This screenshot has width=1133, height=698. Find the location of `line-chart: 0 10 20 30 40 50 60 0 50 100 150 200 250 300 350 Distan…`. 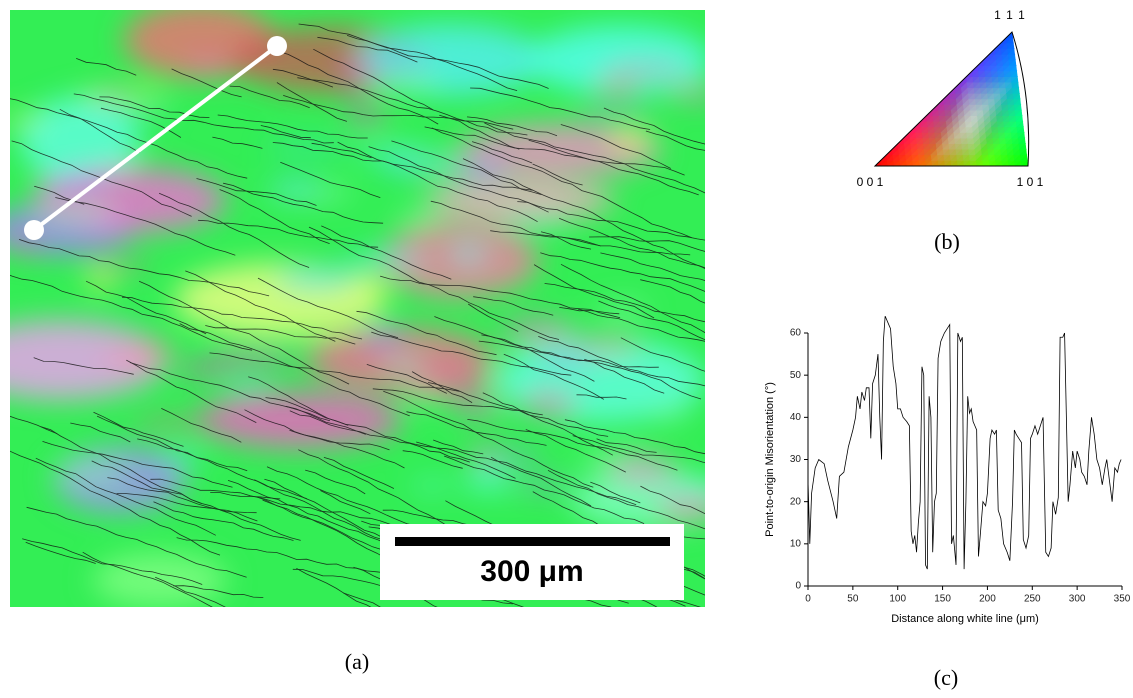

line-chart: 0 10 20 30 40 50 60 0 50 100 150 200 250 300 350 Distan… is located at coordinates (947, 470).